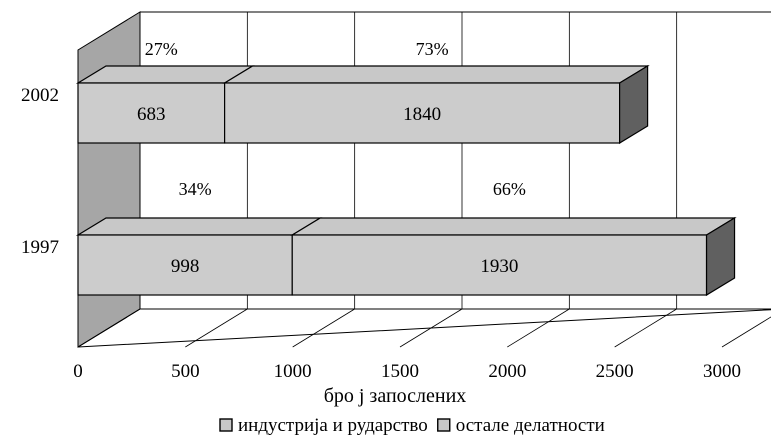 This screenshot has width=771, height=448. I want to click on data-label: 1840, so click(422, 114).